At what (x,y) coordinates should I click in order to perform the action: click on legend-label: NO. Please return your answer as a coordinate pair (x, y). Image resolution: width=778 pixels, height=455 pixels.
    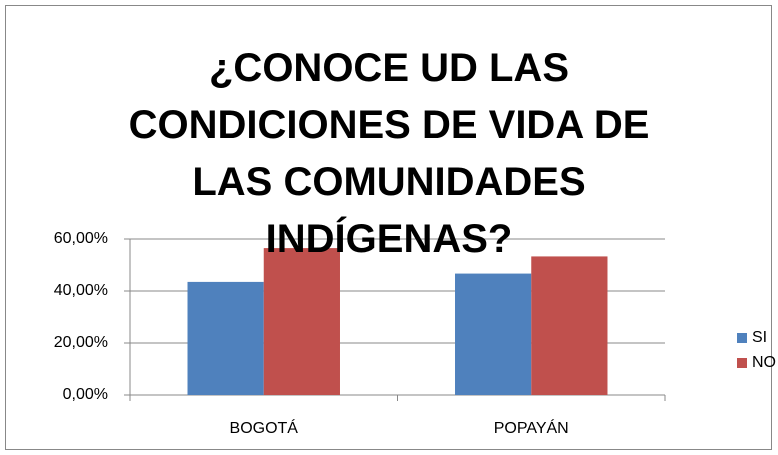
    Looking at the image, I should click on (764, 362).